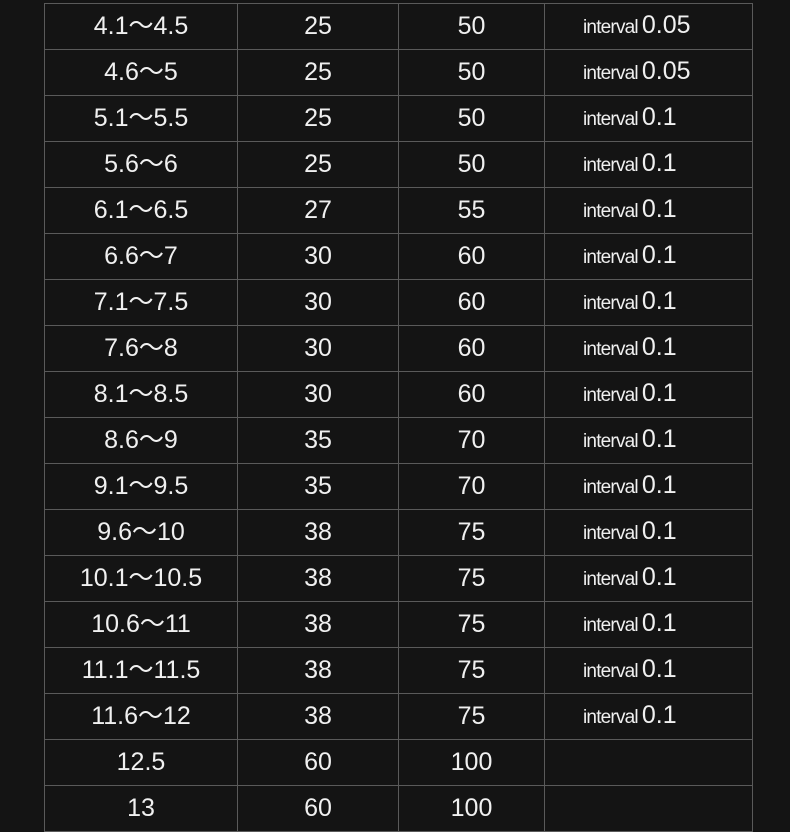 The height and width of the screenshot is (832, 790). I want to click on range-cell: 11.1～11.5, so click(141, 670).